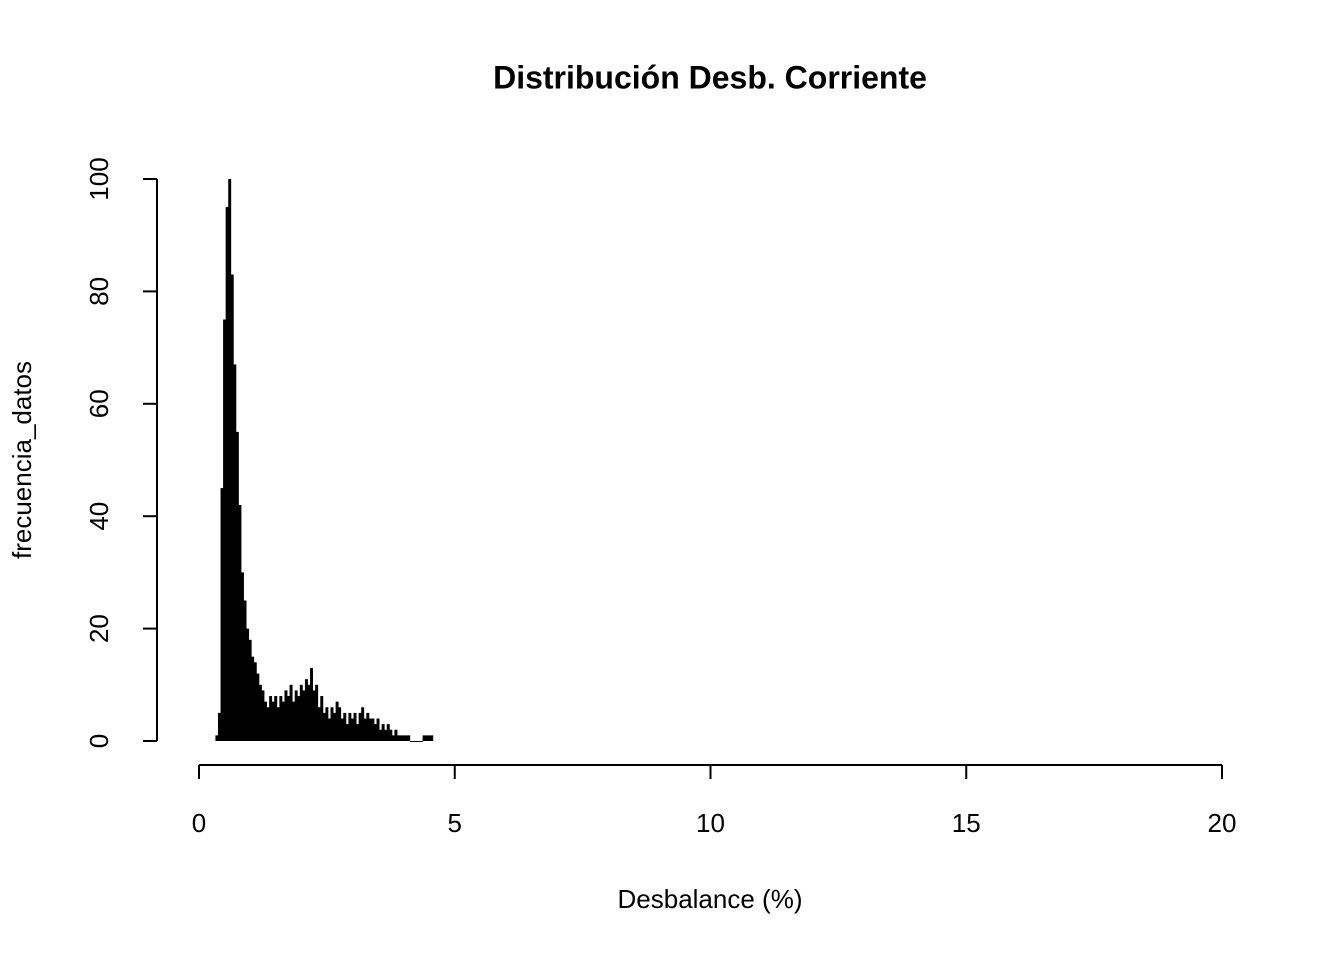  I want to click on x-tick-label: 5, so click(455, 823).